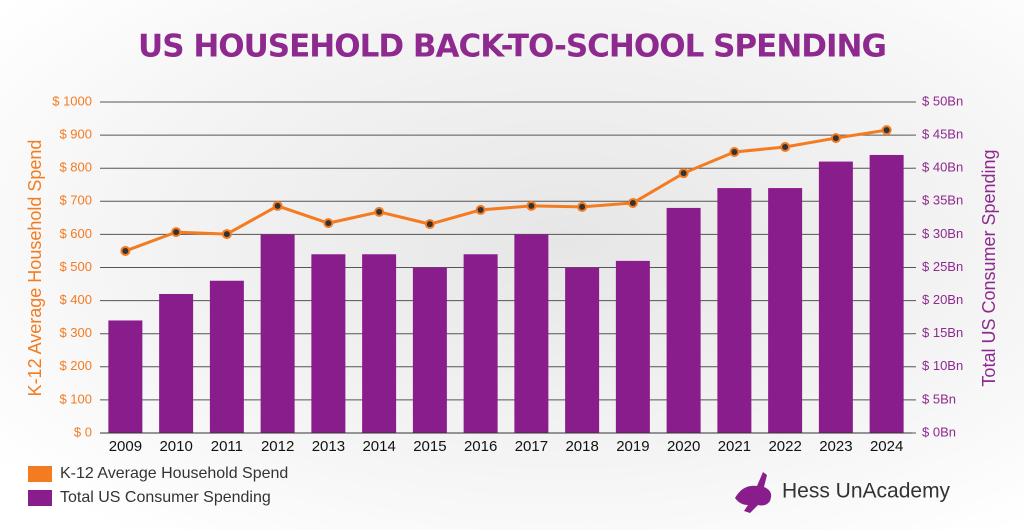 The image size is (1024, 530). What do you see at coordinates (165, 497) in the screenshot?
I see `legend-label: Total US Consumer Spending` at bounding box center [165, 497].